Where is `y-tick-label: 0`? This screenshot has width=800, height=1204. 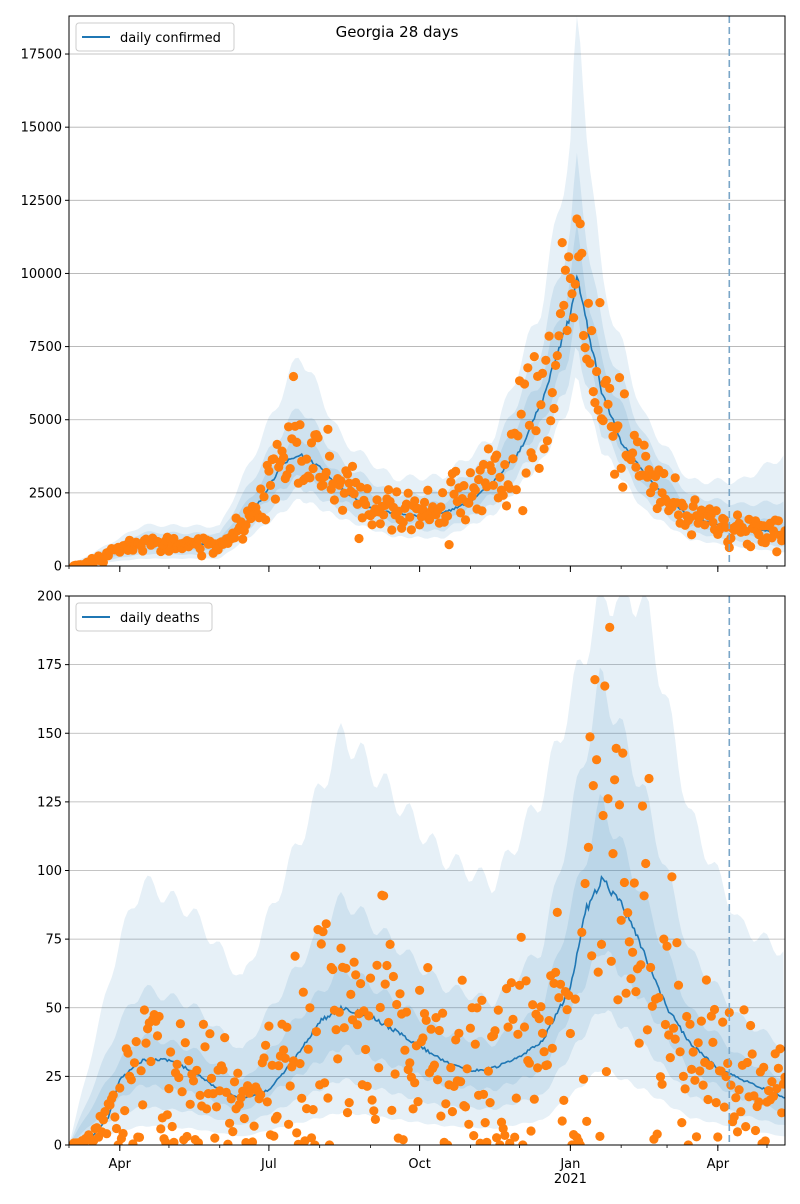
y-tick-label: 0 is located at coordinates (58, 1146).